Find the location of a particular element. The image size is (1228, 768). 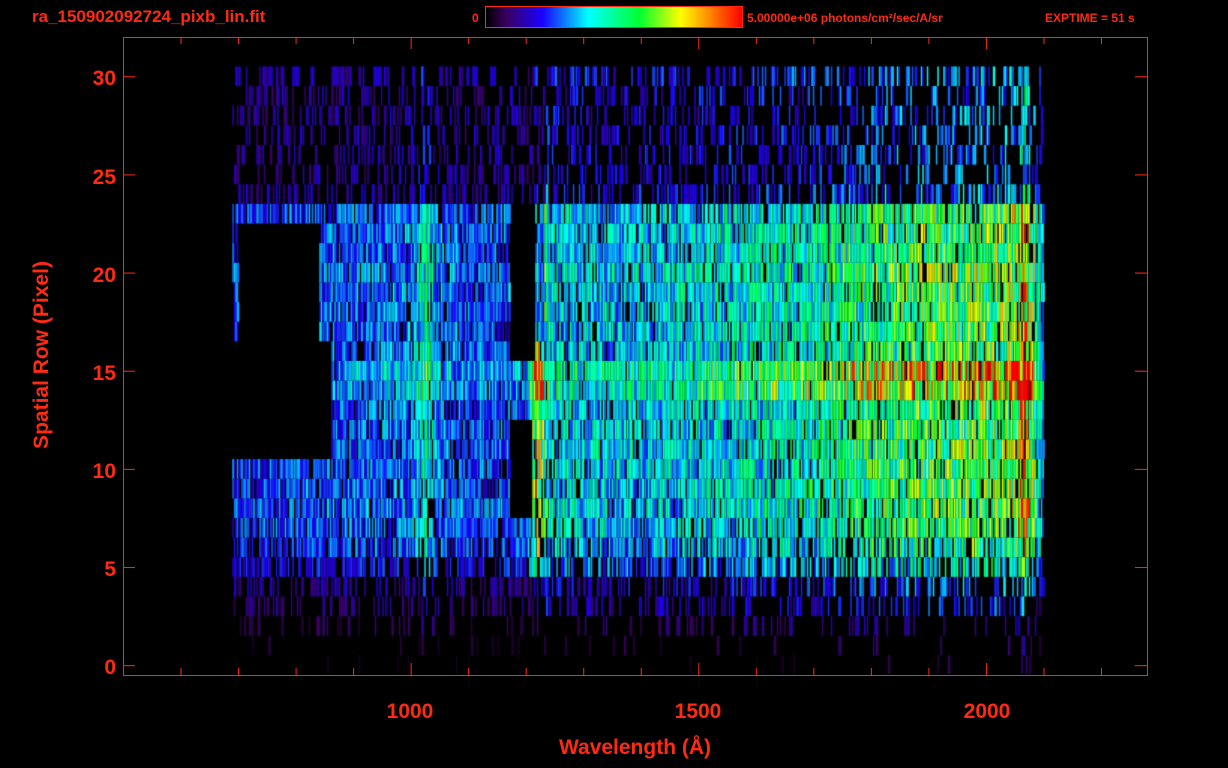

y-tick-label: 0 is located at coordinates (110, 667).